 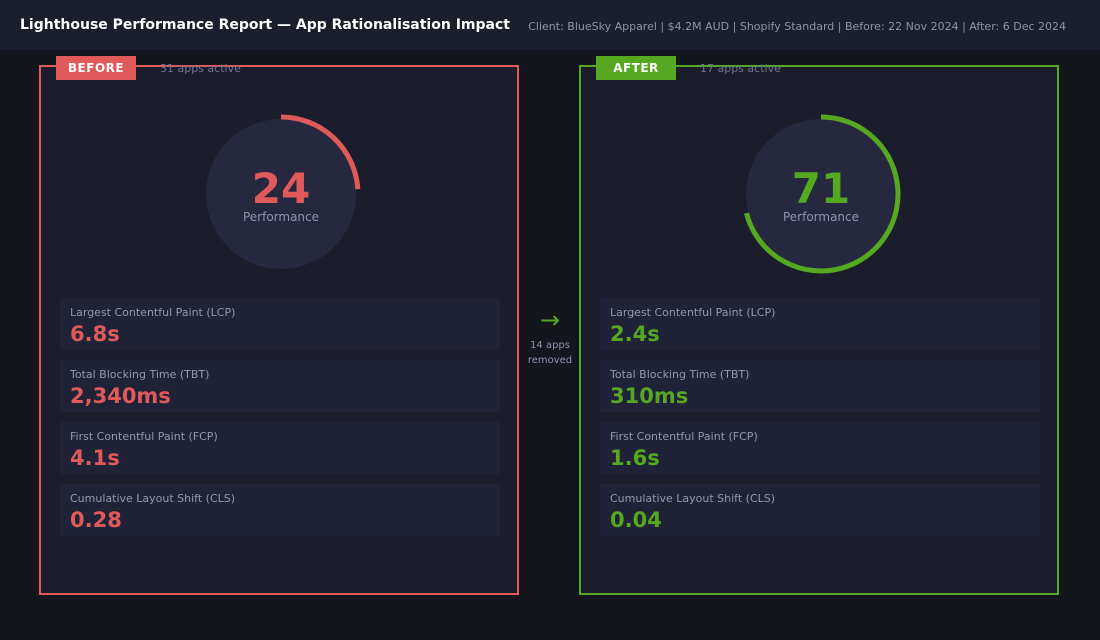 What do you see at coordinates (550, 345) in the screenshot?
I see `apps-removed-count: 14 apps` at bounding box center [550, 345].